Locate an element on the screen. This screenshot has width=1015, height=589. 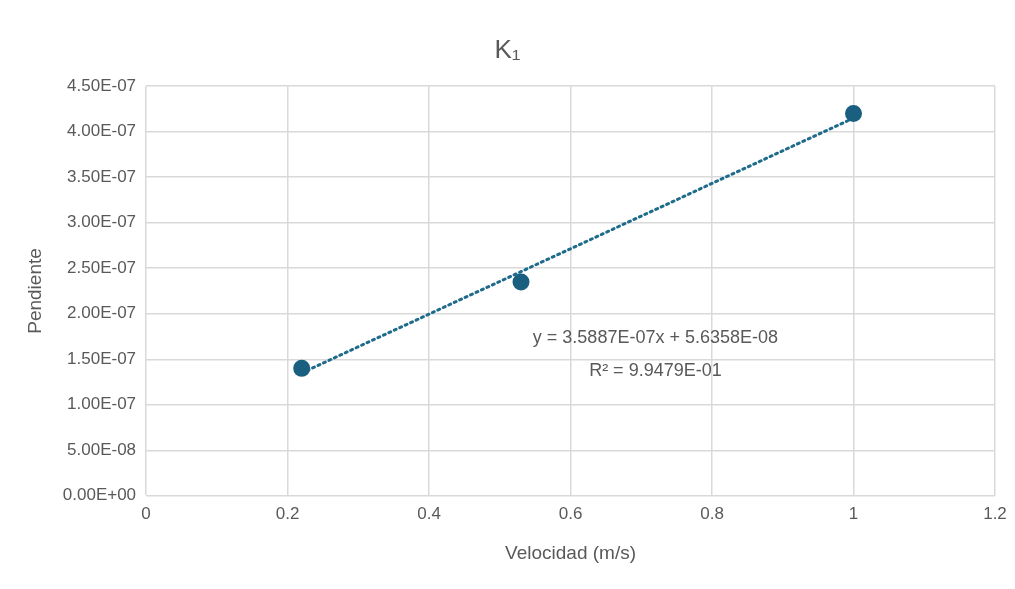
x-tick-label: 0.4 is located at coordinates (429, 513).